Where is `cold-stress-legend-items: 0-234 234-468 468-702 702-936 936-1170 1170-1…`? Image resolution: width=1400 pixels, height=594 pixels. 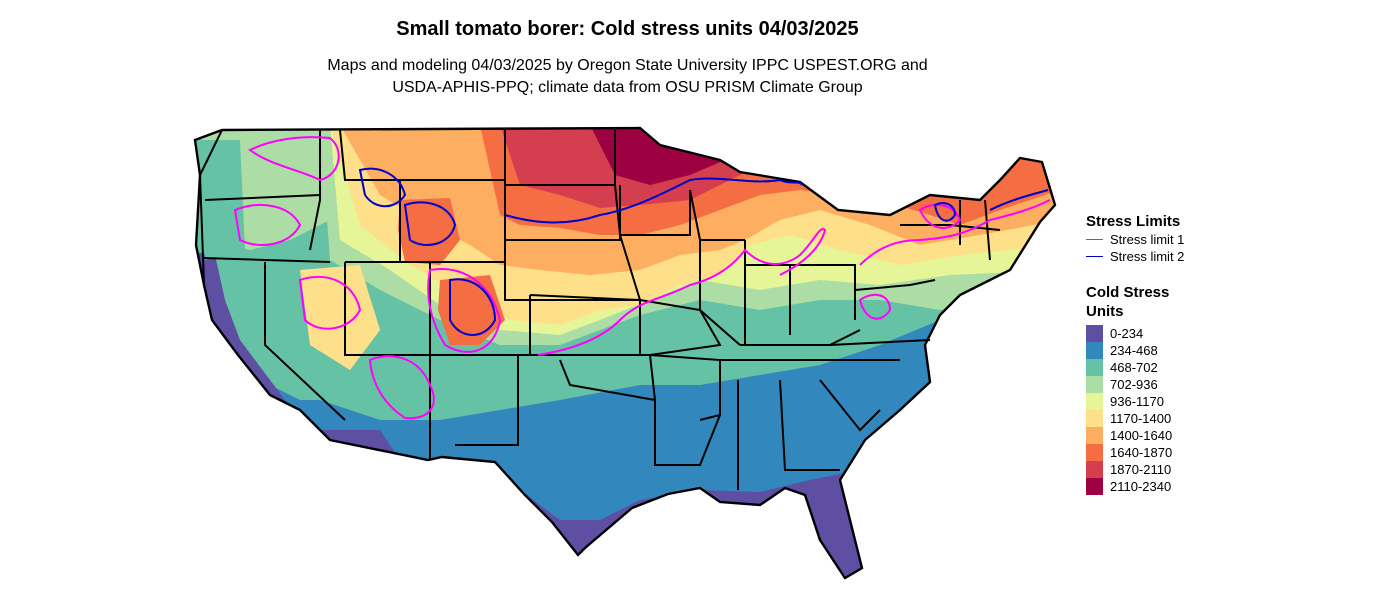
cold-stress-legend-items: 0-234 234-468 468-702 702-936 936-1170 1170-1… is located at coordinates (1129, 410).